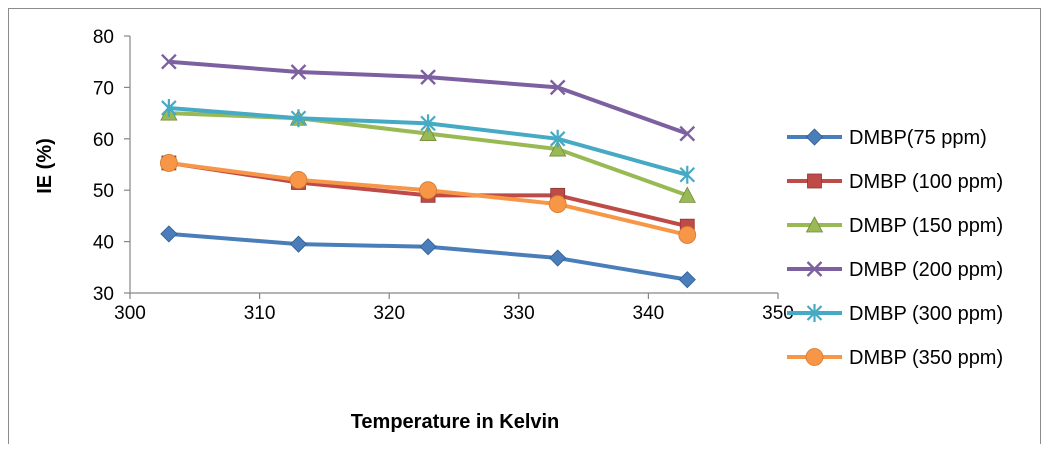  I want to click on legend-label: DMBP(75 ppm), so click(918, 138).